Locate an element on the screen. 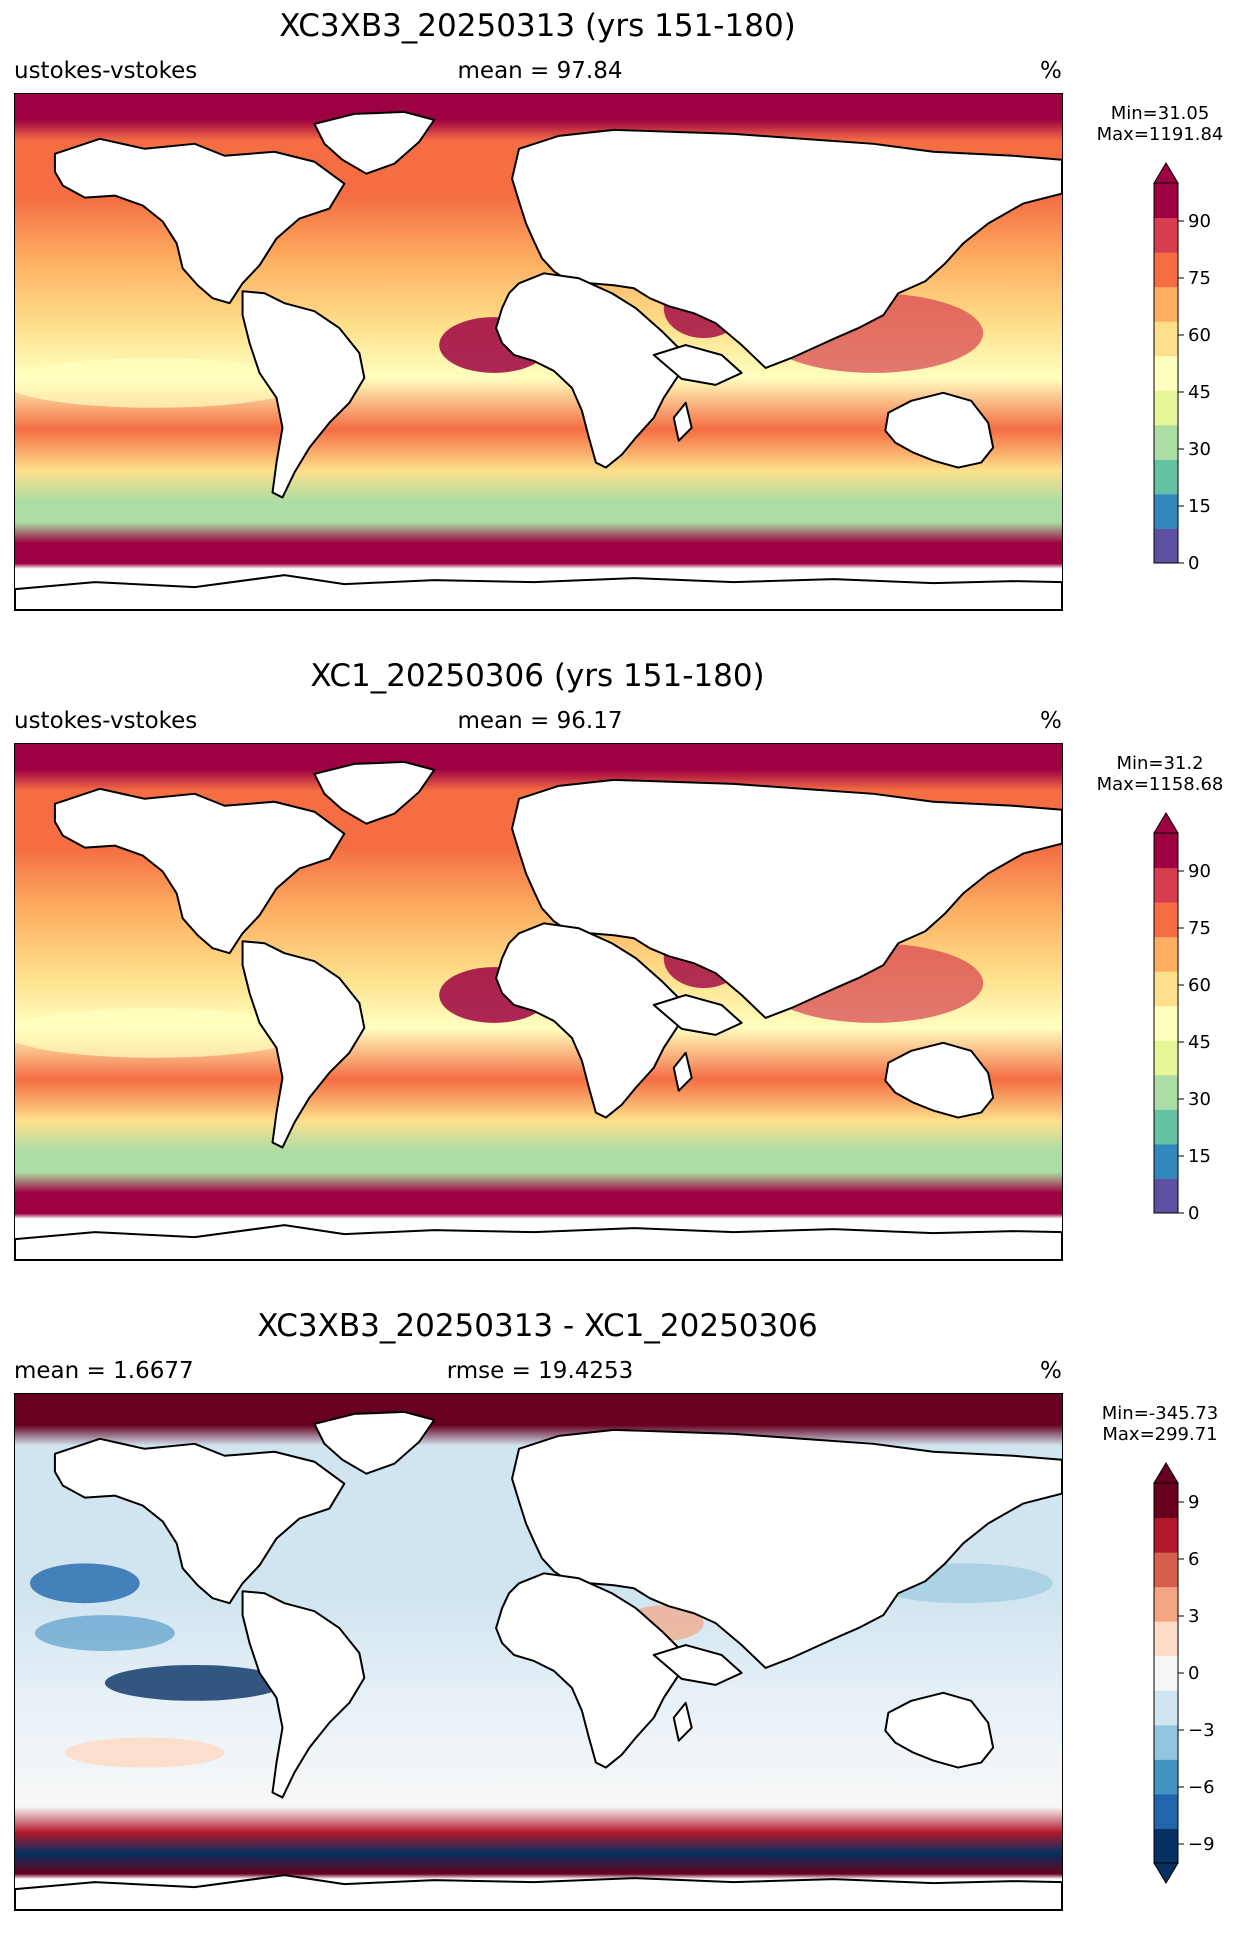 The height and width of the screenshot is (1939, 1259). min-max-readout: Min=31.05 Max=1191.84 is located at coordinates (1160, 124).